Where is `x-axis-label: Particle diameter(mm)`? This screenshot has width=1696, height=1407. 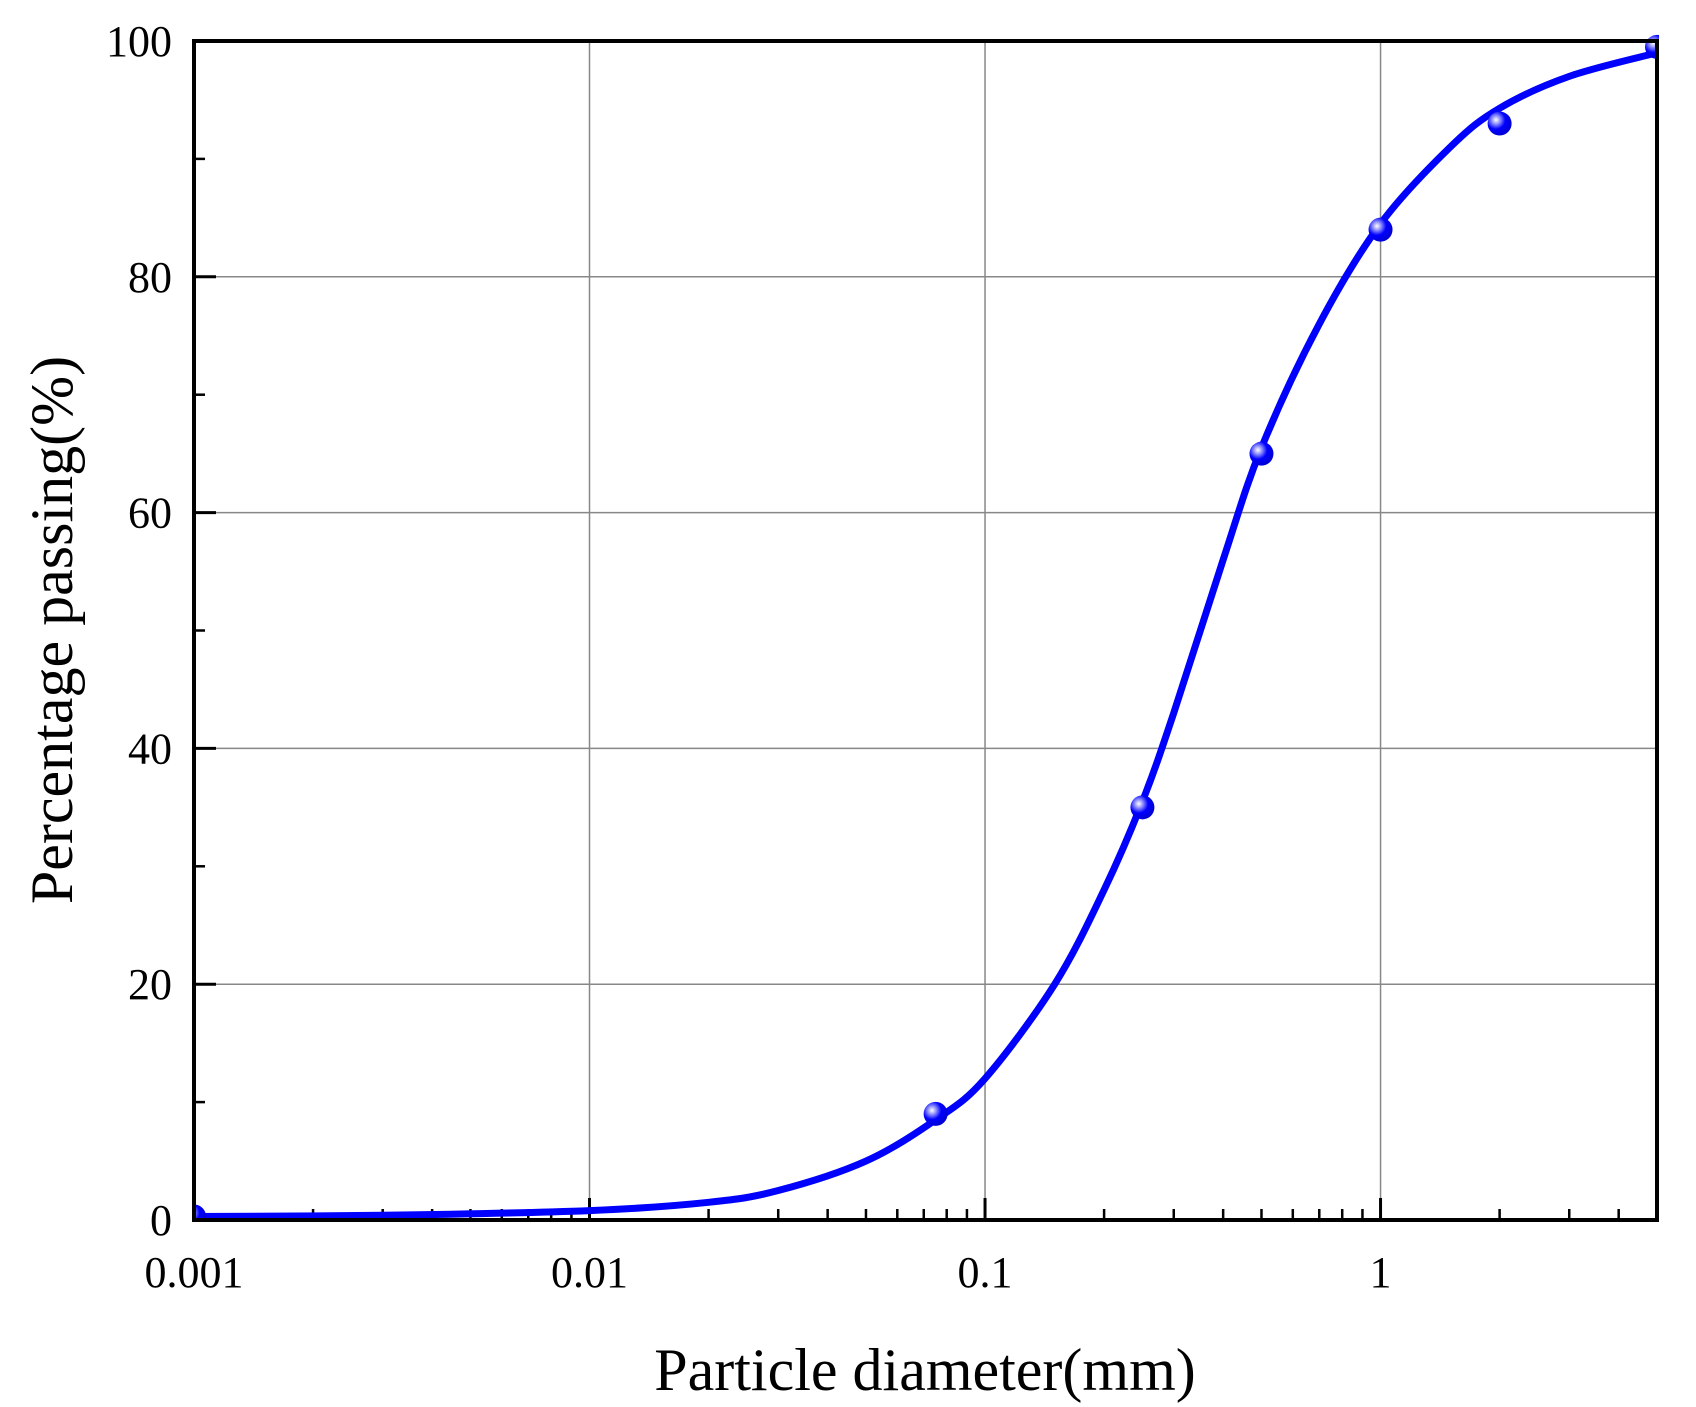
x-axis-label: Particle diameter(mm) is located at coordinates (924, 1370).